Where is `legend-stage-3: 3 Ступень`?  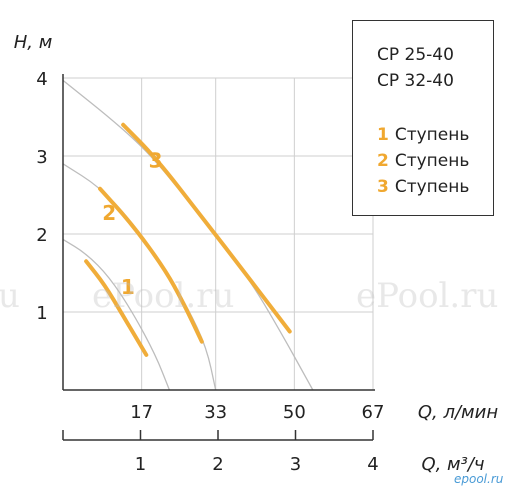 legend-stage-3: 3 Ступень is located at coordinates (423, 187).